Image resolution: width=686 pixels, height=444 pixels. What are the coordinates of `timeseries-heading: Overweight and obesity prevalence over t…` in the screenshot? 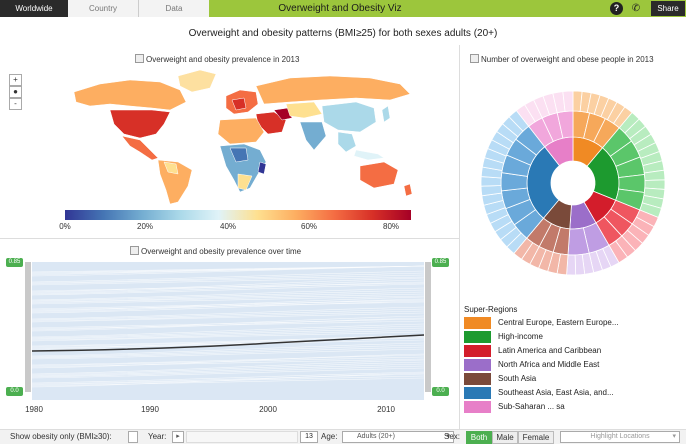 It's located at (215, 251).